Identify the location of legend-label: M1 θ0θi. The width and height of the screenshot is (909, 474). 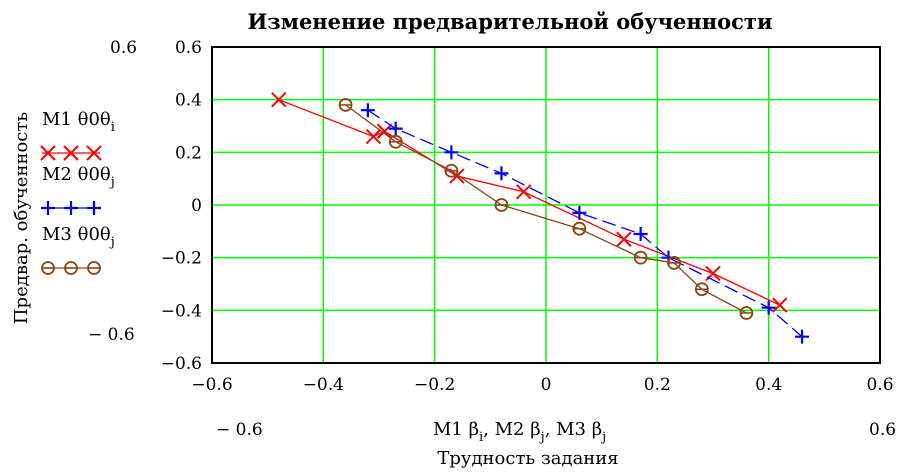
(78, 122).